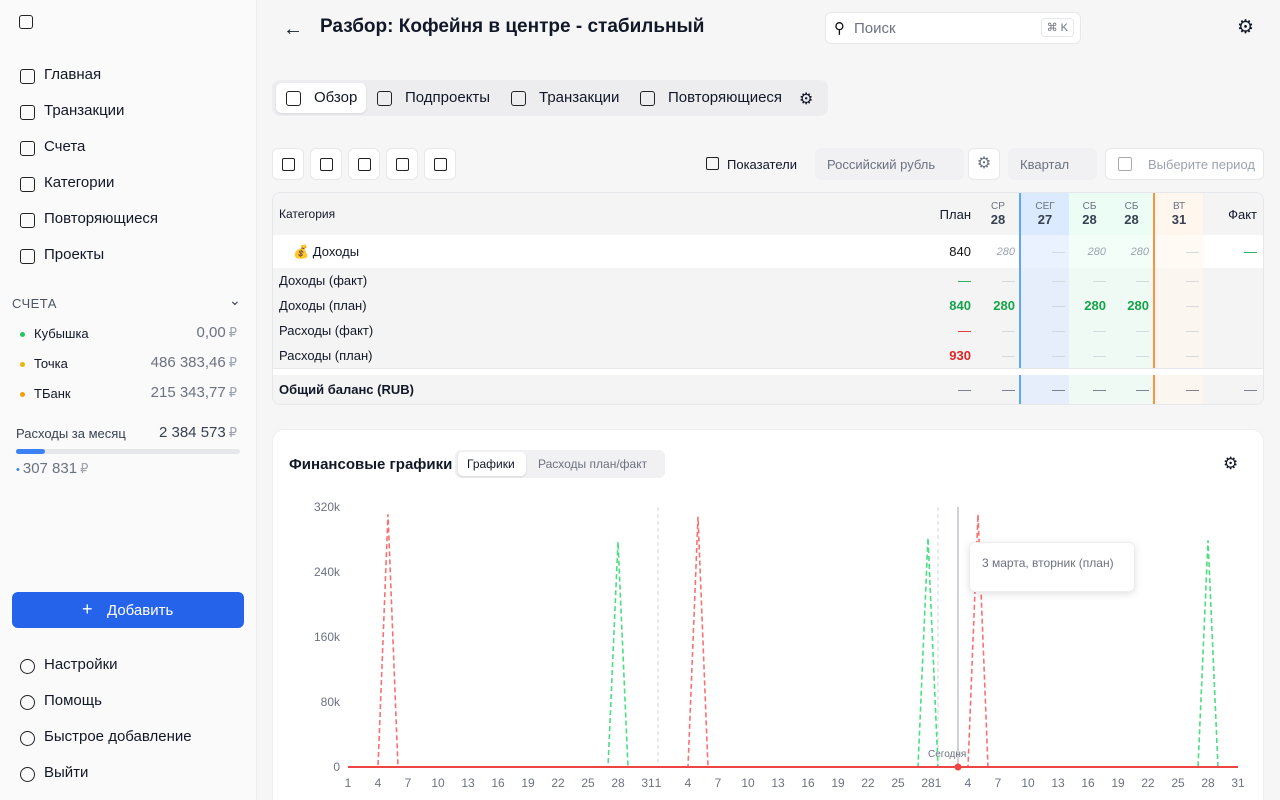 The height and width of the screenshot is (800, 1280). I want to click on tab: Повторяющиеся, so click(725, 97).